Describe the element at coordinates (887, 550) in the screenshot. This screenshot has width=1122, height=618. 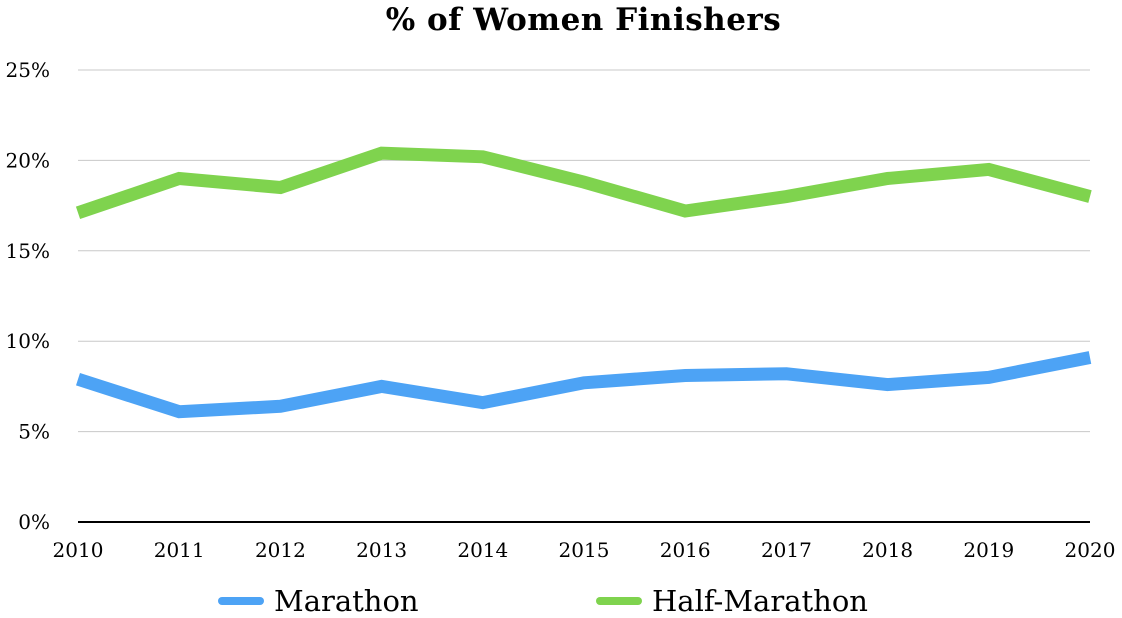
I see `x-tick-label: 2018` at that location.